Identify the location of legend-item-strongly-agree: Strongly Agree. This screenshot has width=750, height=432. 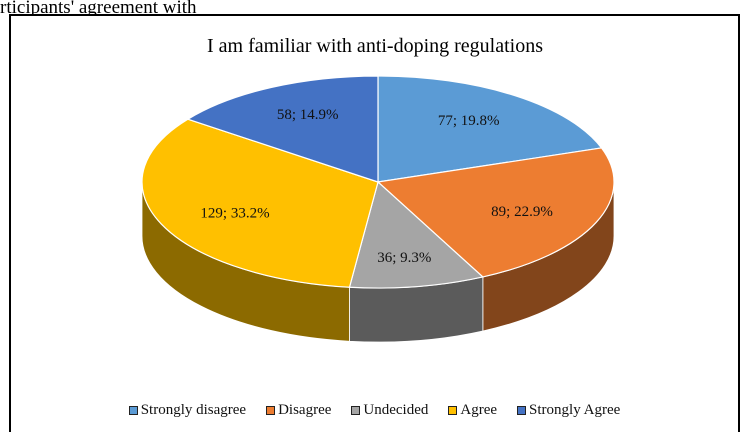
(568, 410).